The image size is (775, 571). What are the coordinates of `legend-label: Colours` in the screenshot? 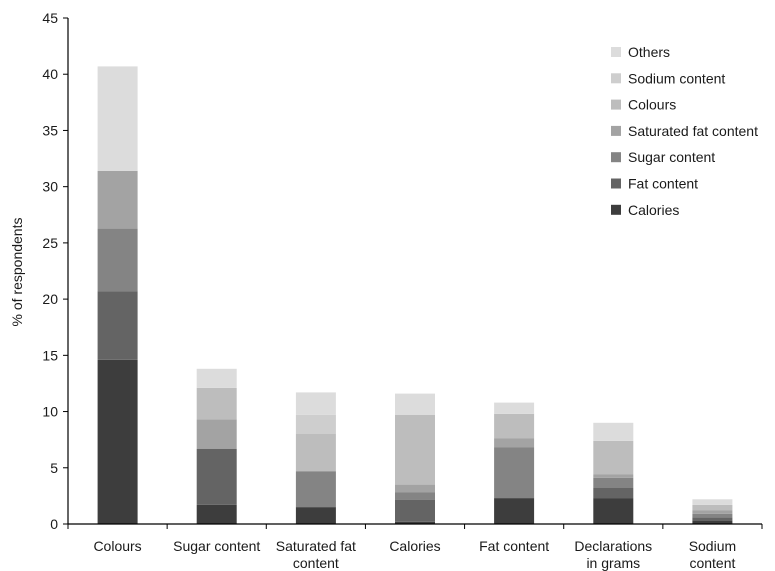 It's located at (652, 105).